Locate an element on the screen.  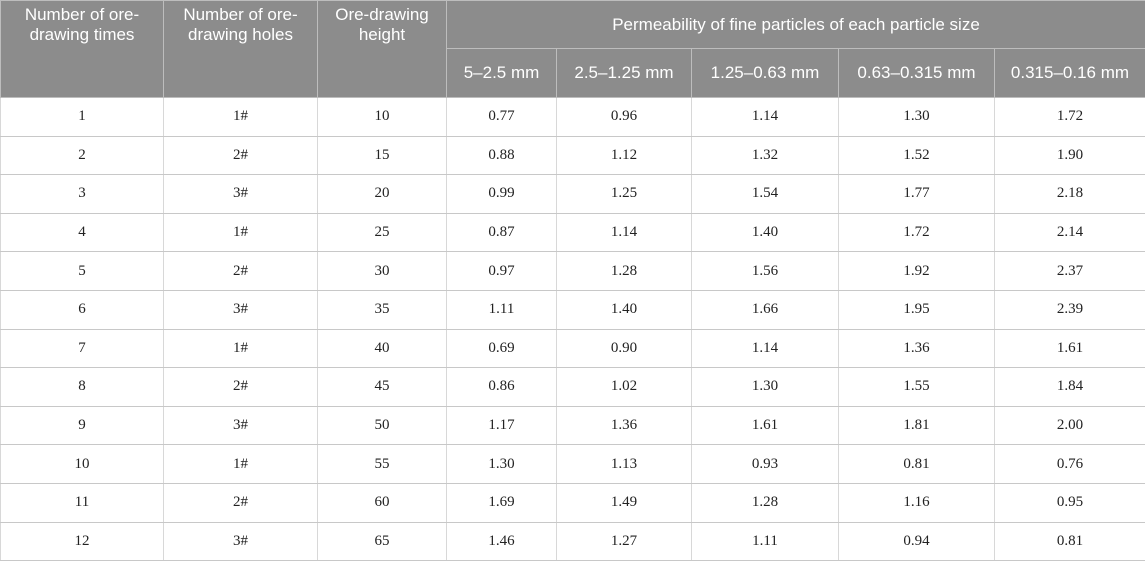
cell-perm: 1.55 is located at coordinates (917, 387).